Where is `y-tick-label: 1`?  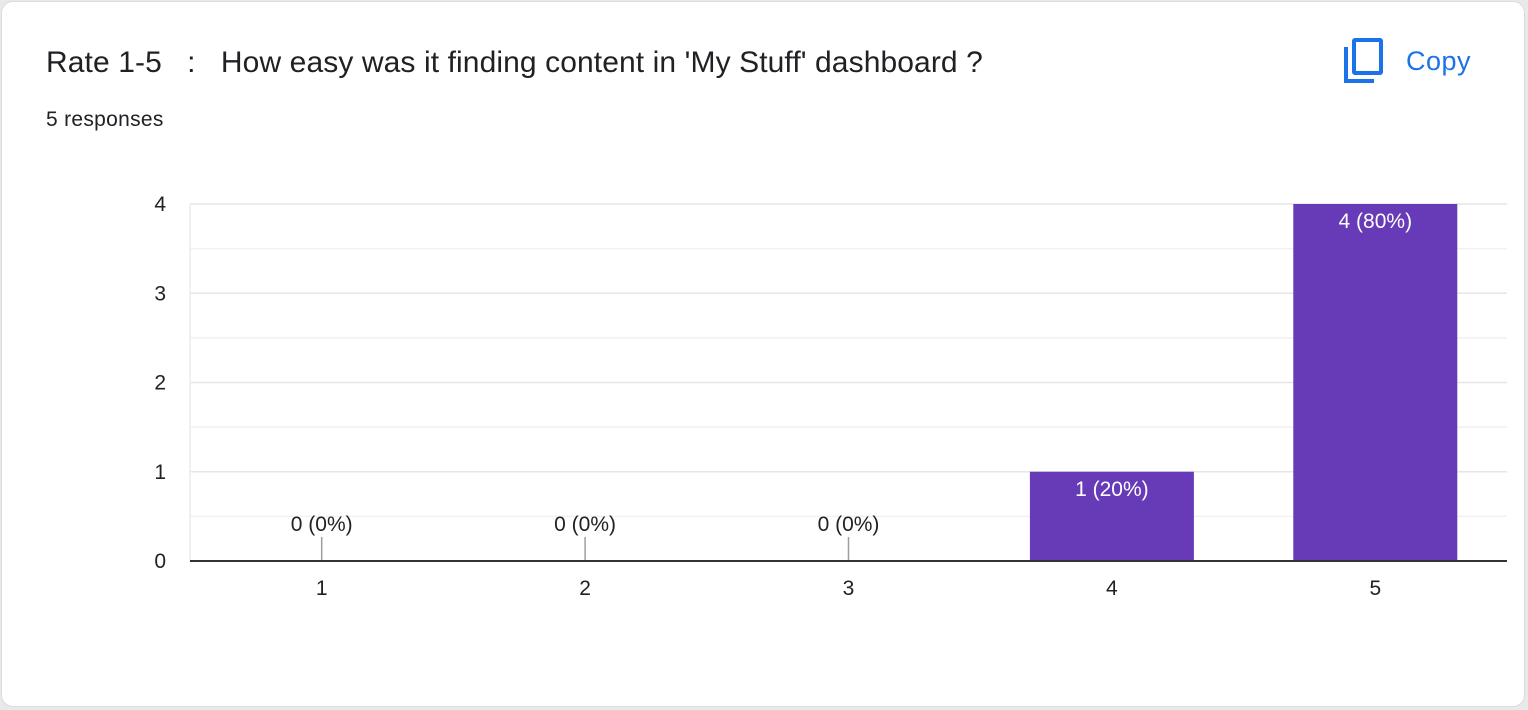
y-tick-label: 1 is located at coordinates (160, 472).